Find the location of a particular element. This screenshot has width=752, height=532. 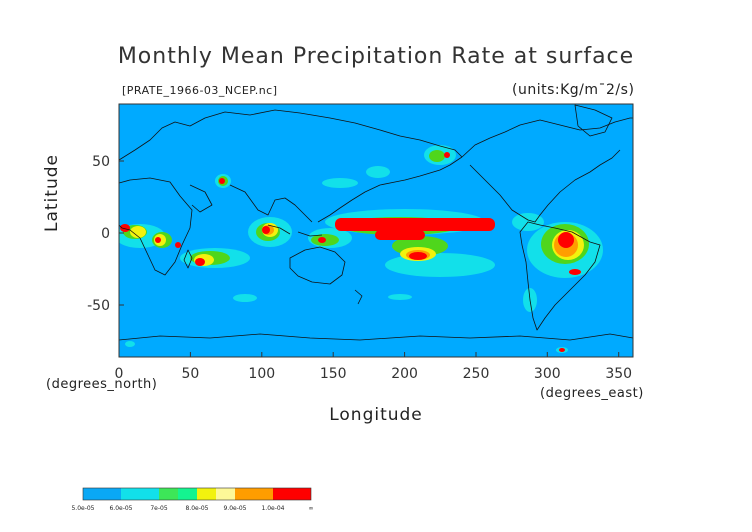

colorbar-label: 7e-05 is located at coordinates (158, 508).